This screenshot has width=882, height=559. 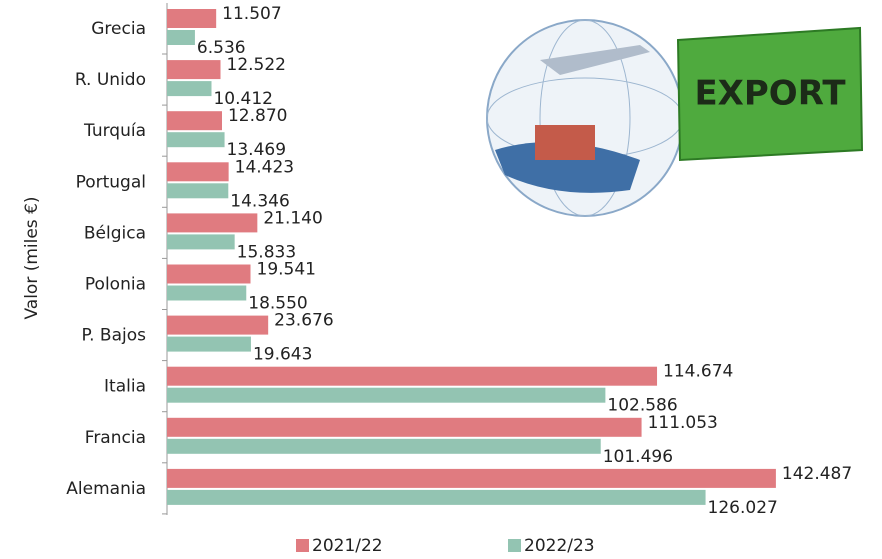 What do you see at coordinates (125, 387) in the screenshot?
I see `y-tick-label: Italia` at bounding box center [125, 387].